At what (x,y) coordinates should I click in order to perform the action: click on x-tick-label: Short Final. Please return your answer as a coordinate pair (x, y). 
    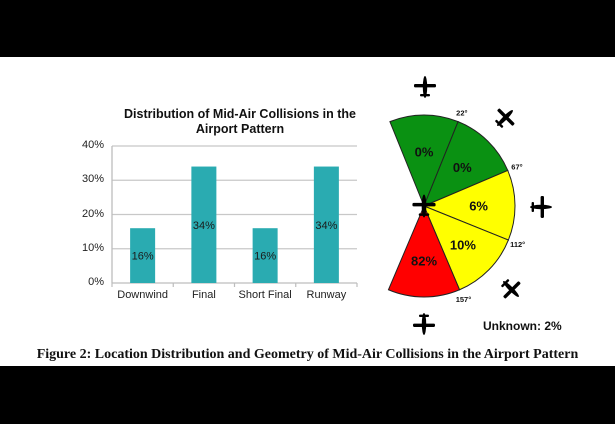
    Looking at the image, I should click on (265, 295).